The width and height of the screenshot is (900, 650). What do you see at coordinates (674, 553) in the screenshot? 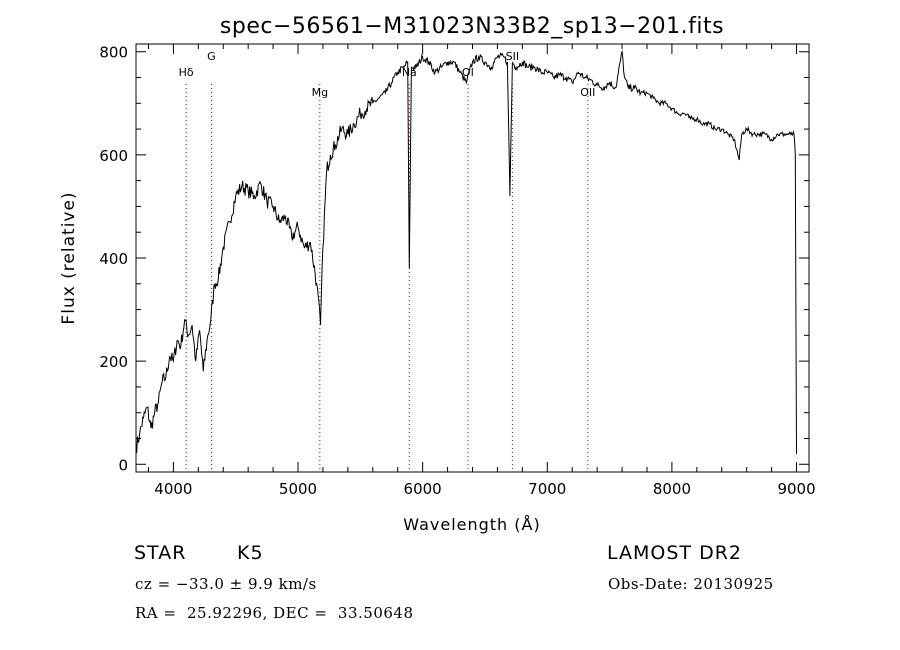
I see `survey-name: LAMOST DR2` at bounding box center [674, 553].